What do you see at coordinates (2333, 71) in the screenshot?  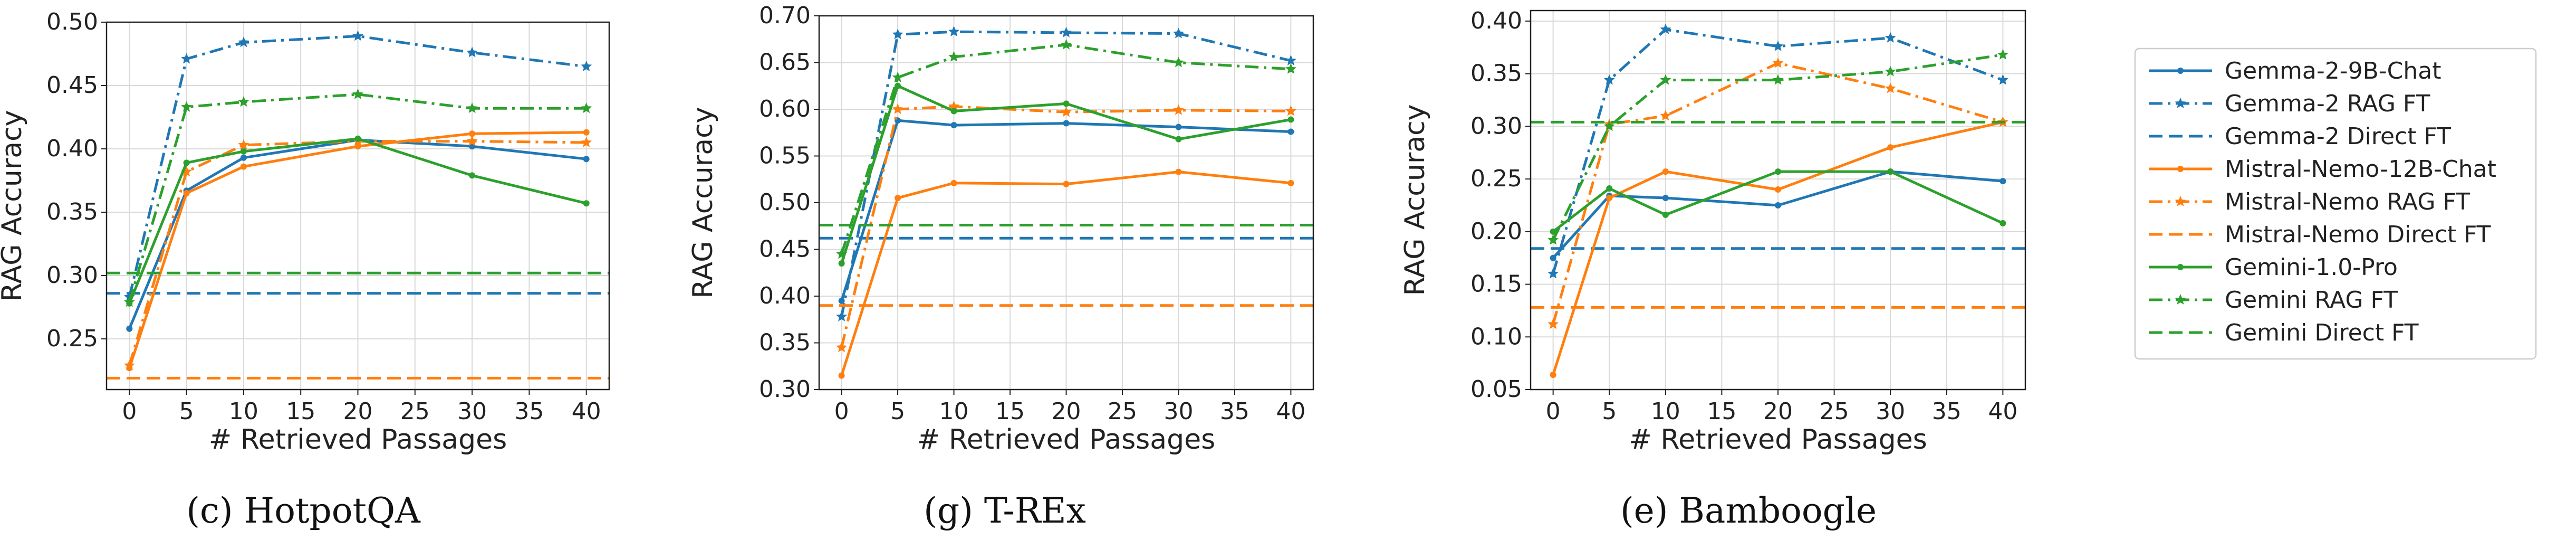 I see `legend-label: Gemma-2-9B-Chat` at bounding box center [2333, 71].